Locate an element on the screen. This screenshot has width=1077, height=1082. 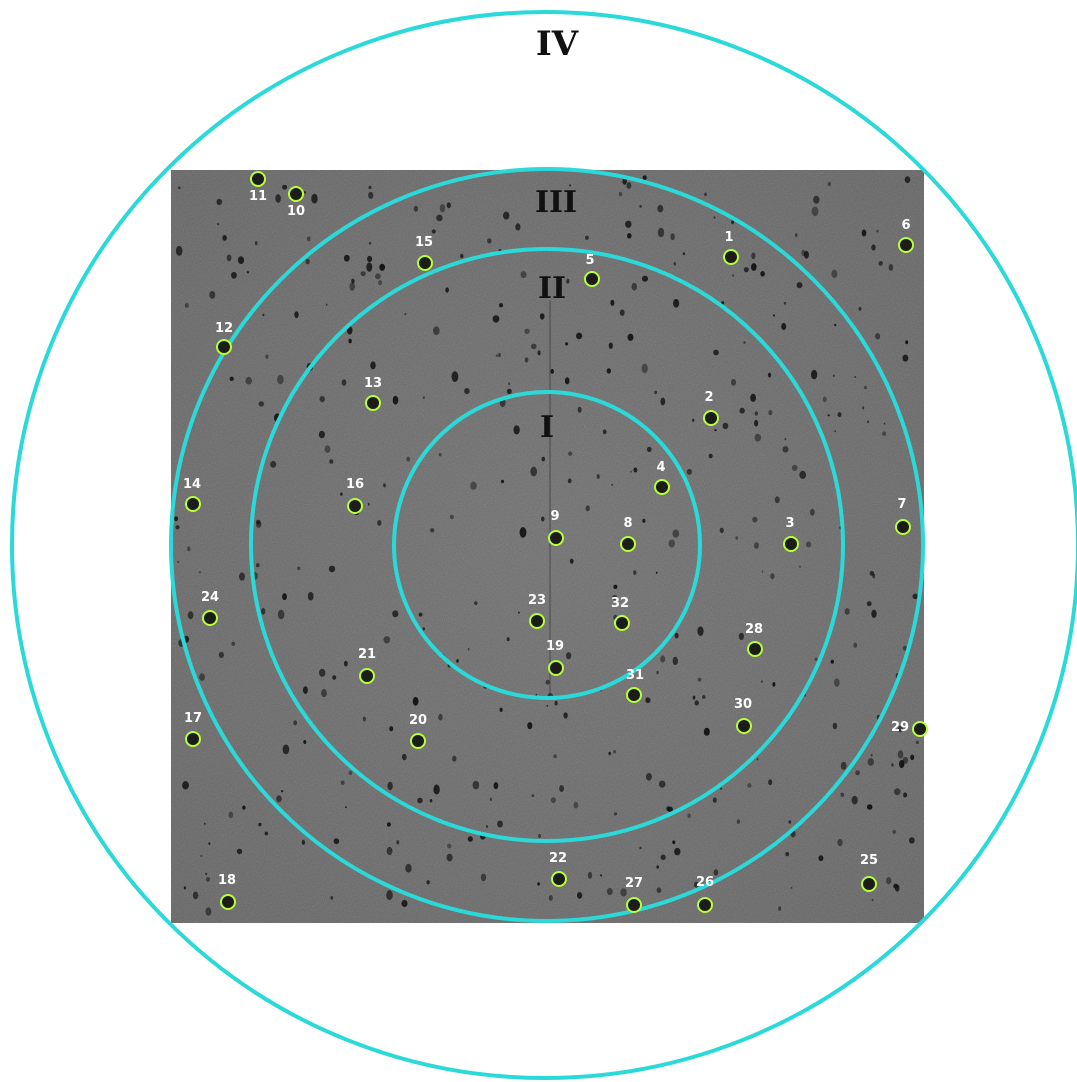
spot-label-7: 7 is located at coordinates (901, 504).